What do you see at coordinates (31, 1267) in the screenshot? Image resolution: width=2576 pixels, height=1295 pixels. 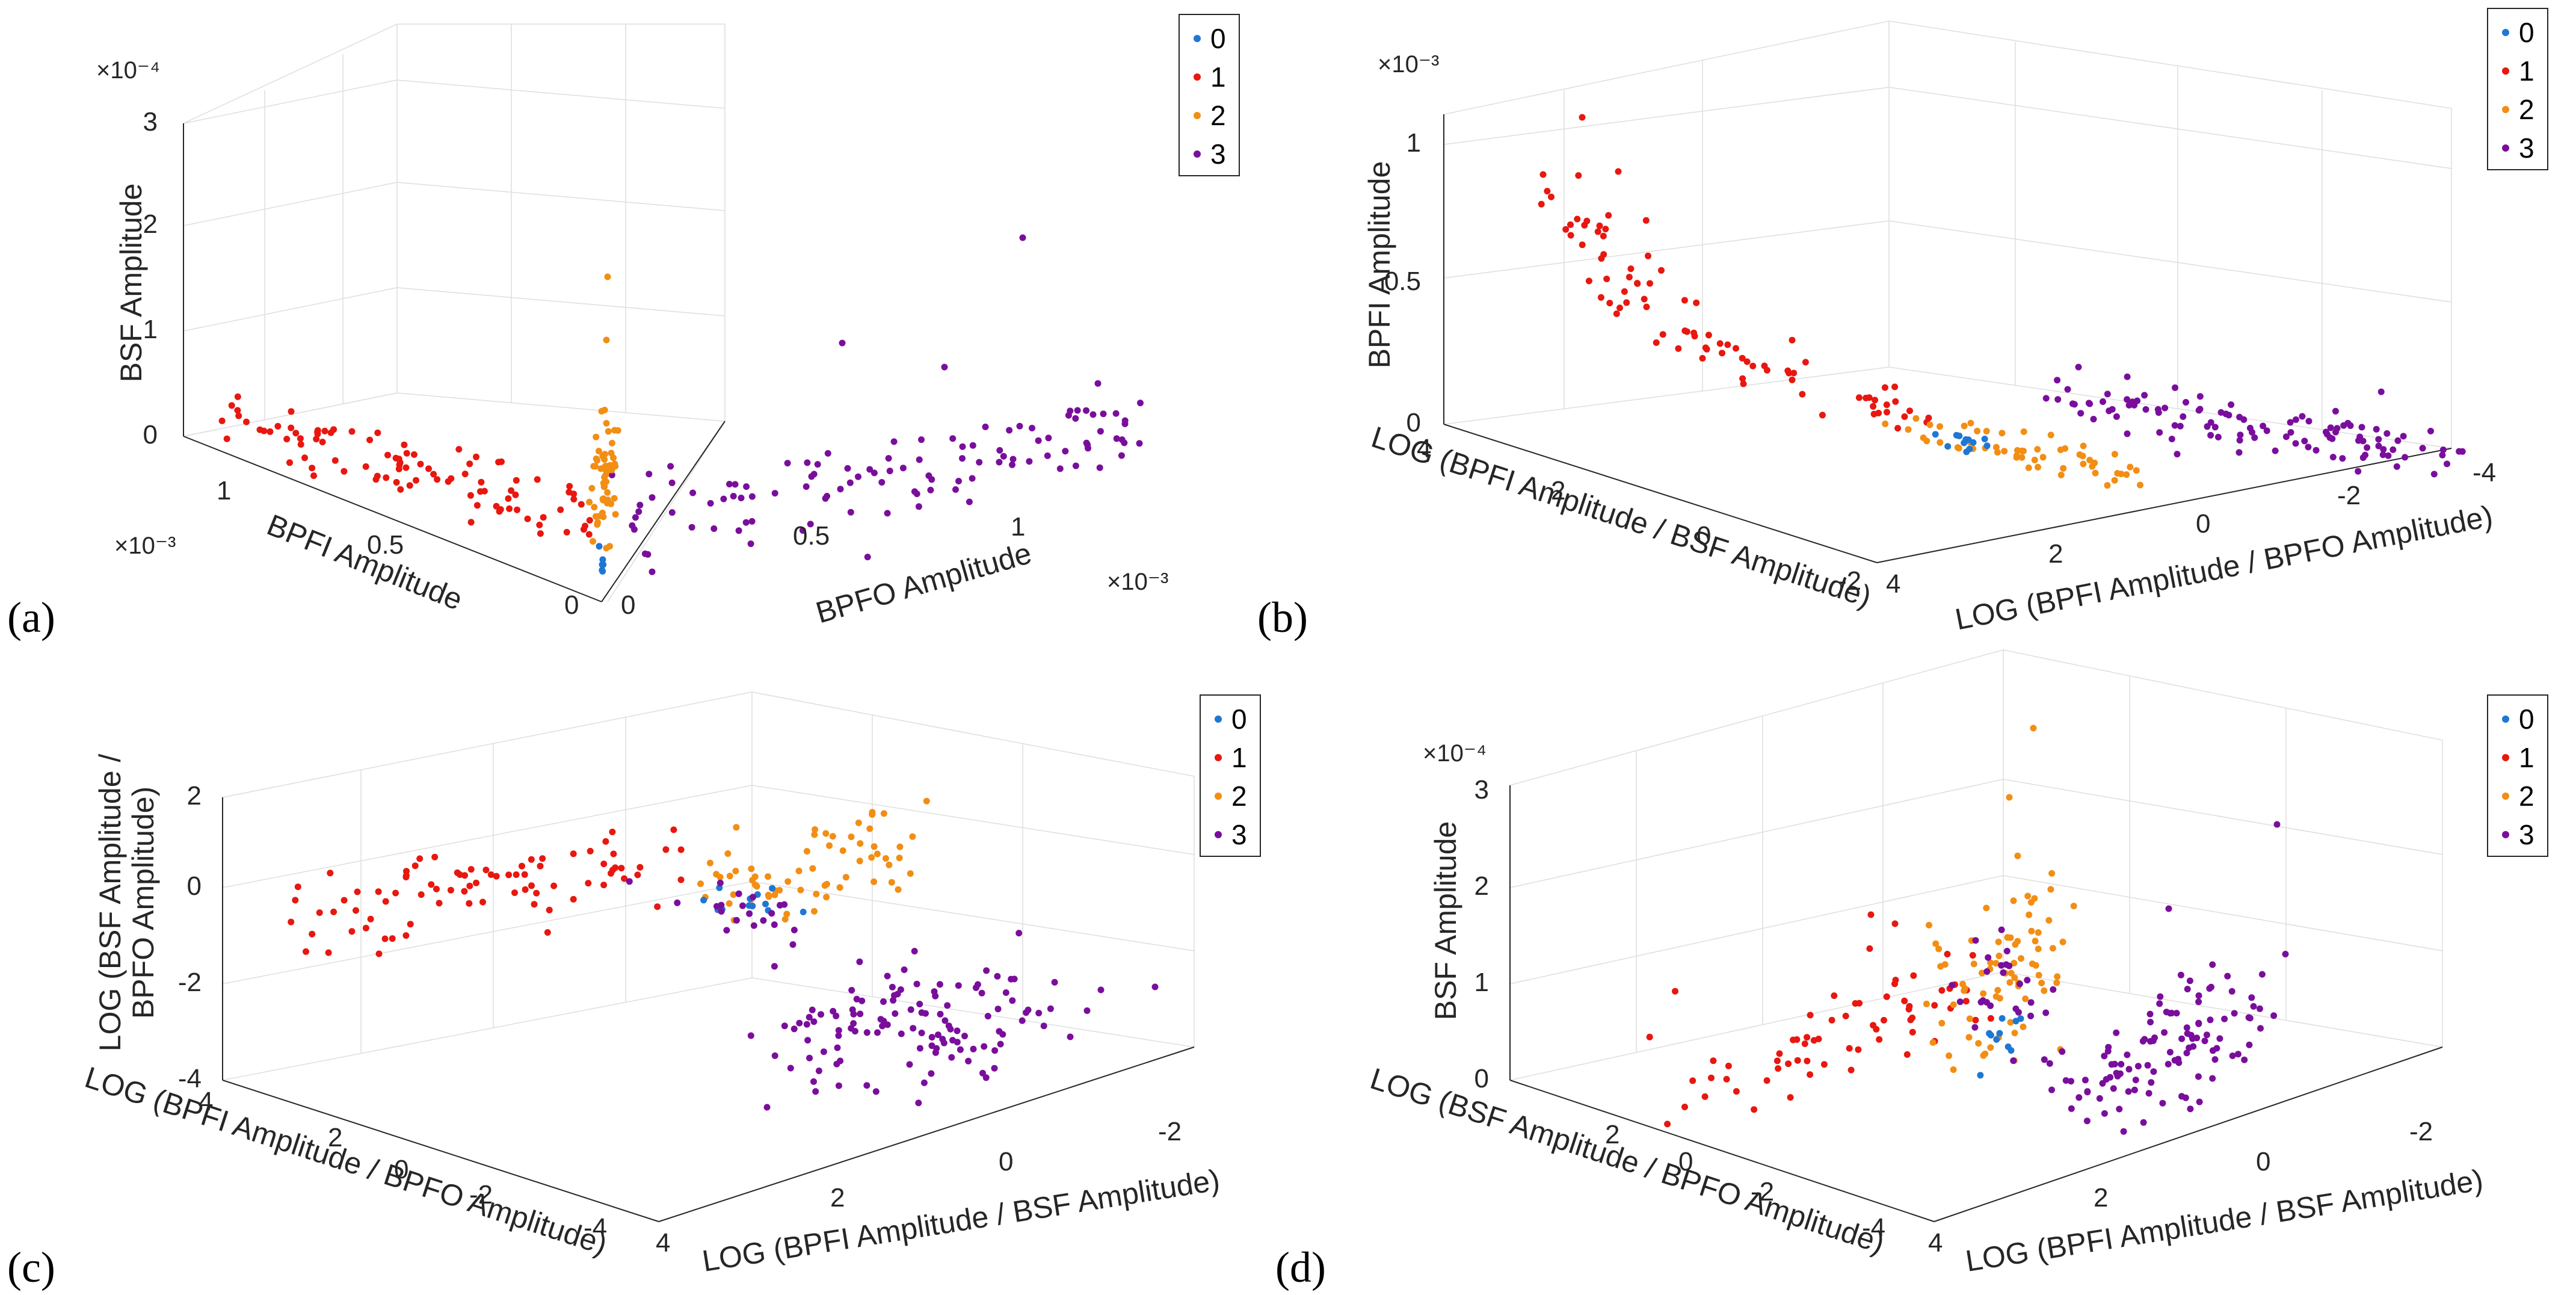 I see `panel-c-letter: (c)` at bounding box center [31, 1267].